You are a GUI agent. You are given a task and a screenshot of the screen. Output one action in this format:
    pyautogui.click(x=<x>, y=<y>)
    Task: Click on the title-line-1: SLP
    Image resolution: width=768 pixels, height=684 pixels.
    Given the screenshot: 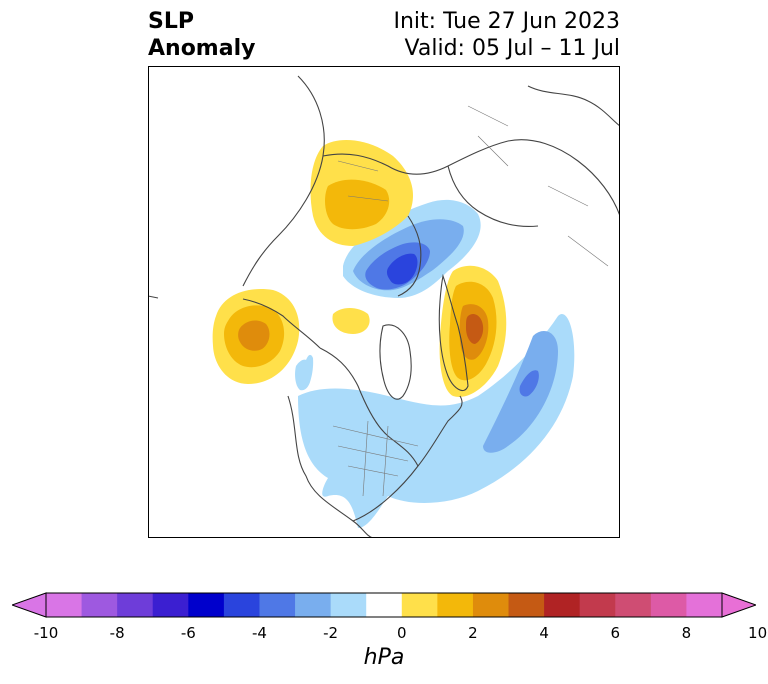 What is the action you would take?
    pyautogui.click(x=171, y=21)
    